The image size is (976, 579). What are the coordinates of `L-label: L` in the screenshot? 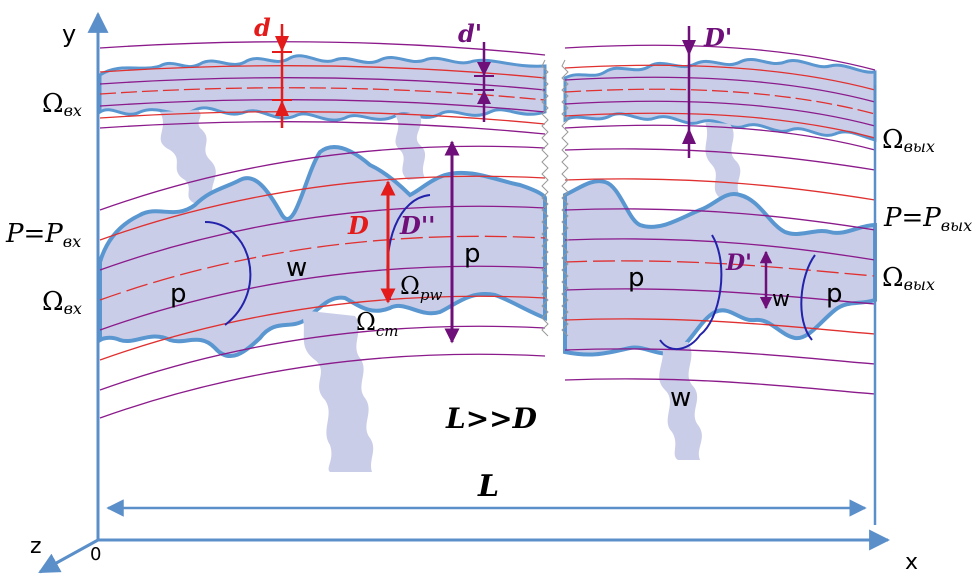 It's located at (488, 486).